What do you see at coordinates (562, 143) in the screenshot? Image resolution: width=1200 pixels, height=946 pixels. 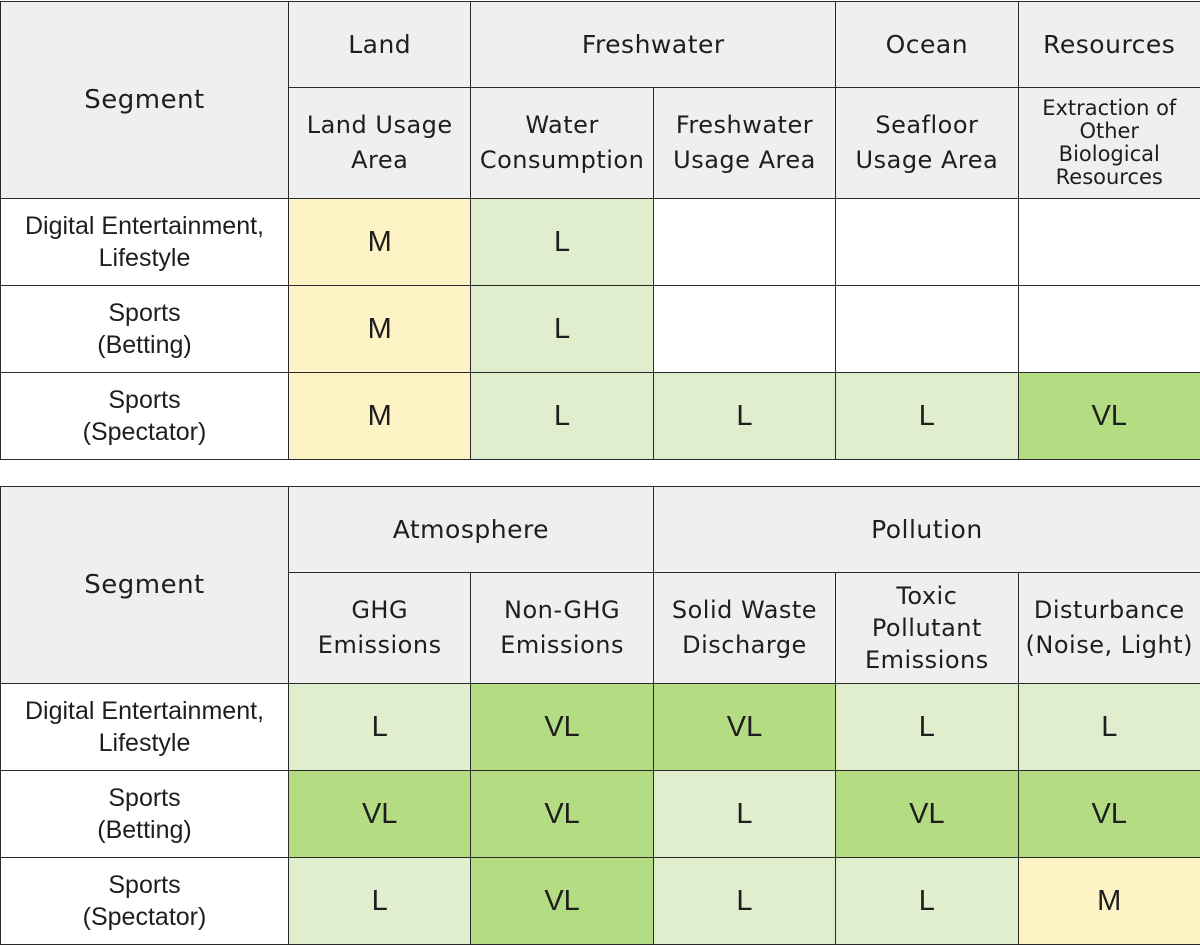 I see `column-header-water-consumption: Water Consumption` at bounding box center [562, 143].